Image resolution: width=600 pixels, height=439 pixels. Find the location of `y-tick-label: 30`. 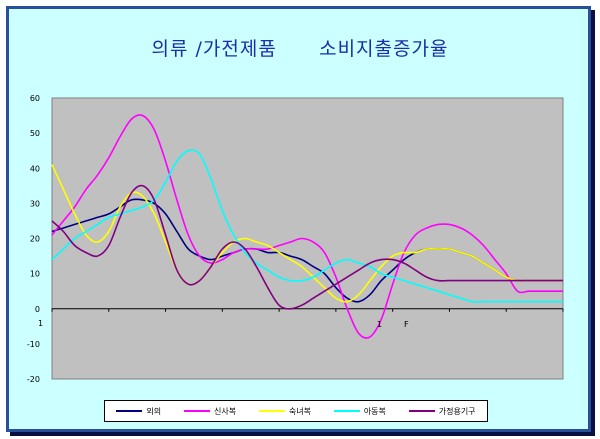

y-tick-label: 30 is located at coordinates (35, 203).